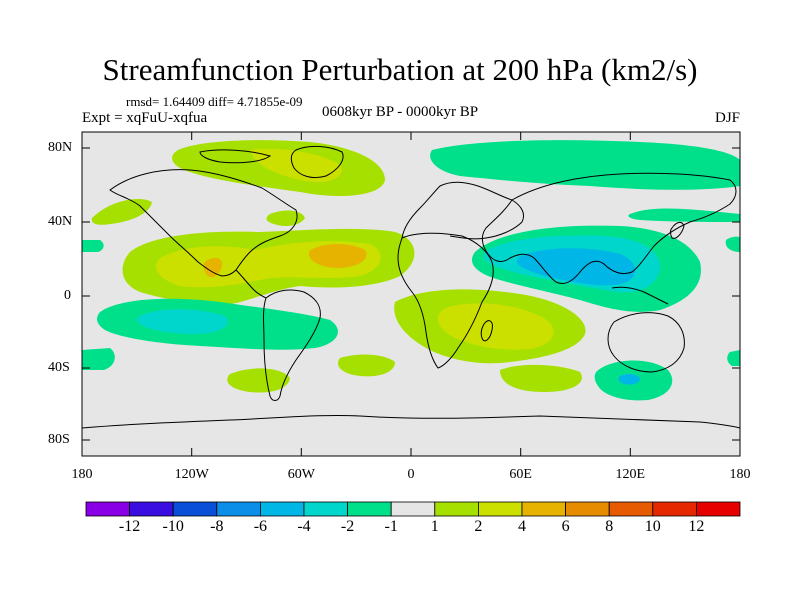  Describe the element at coordinates (317, 162) in the screenshot. I see `coastline-greenland` at that location.